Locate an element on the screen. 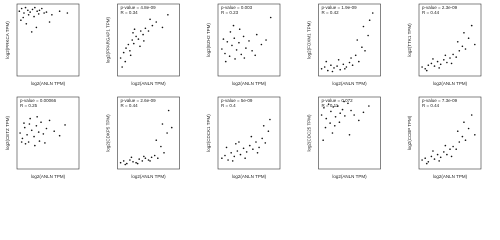 The width and height of the screenshot is (500, 240). y-axis-label: log2(CETZ TPM) is located at coordinates (7, 133).